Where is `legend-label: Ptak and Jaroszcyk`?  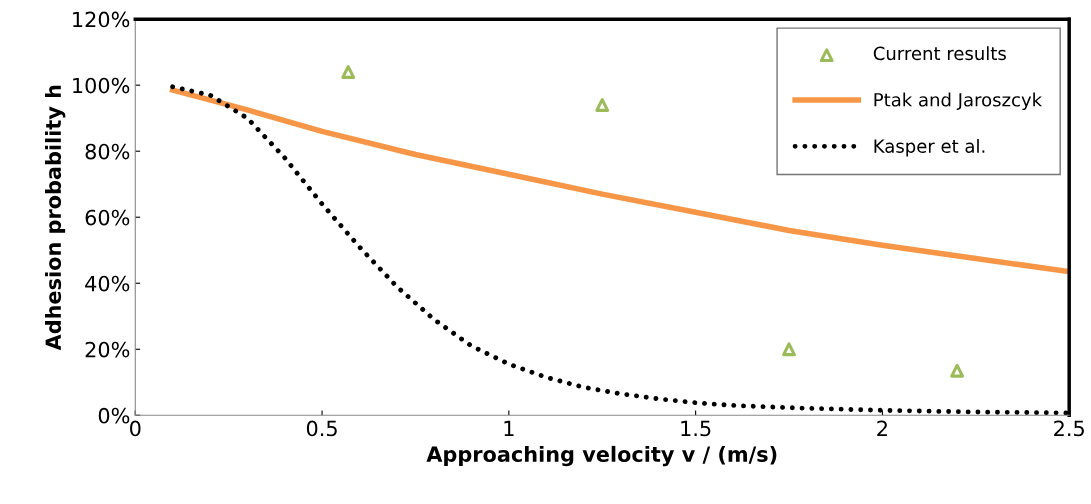
legend-label: Ptak and Jaroszcyk is located at coordinates (958, 101).